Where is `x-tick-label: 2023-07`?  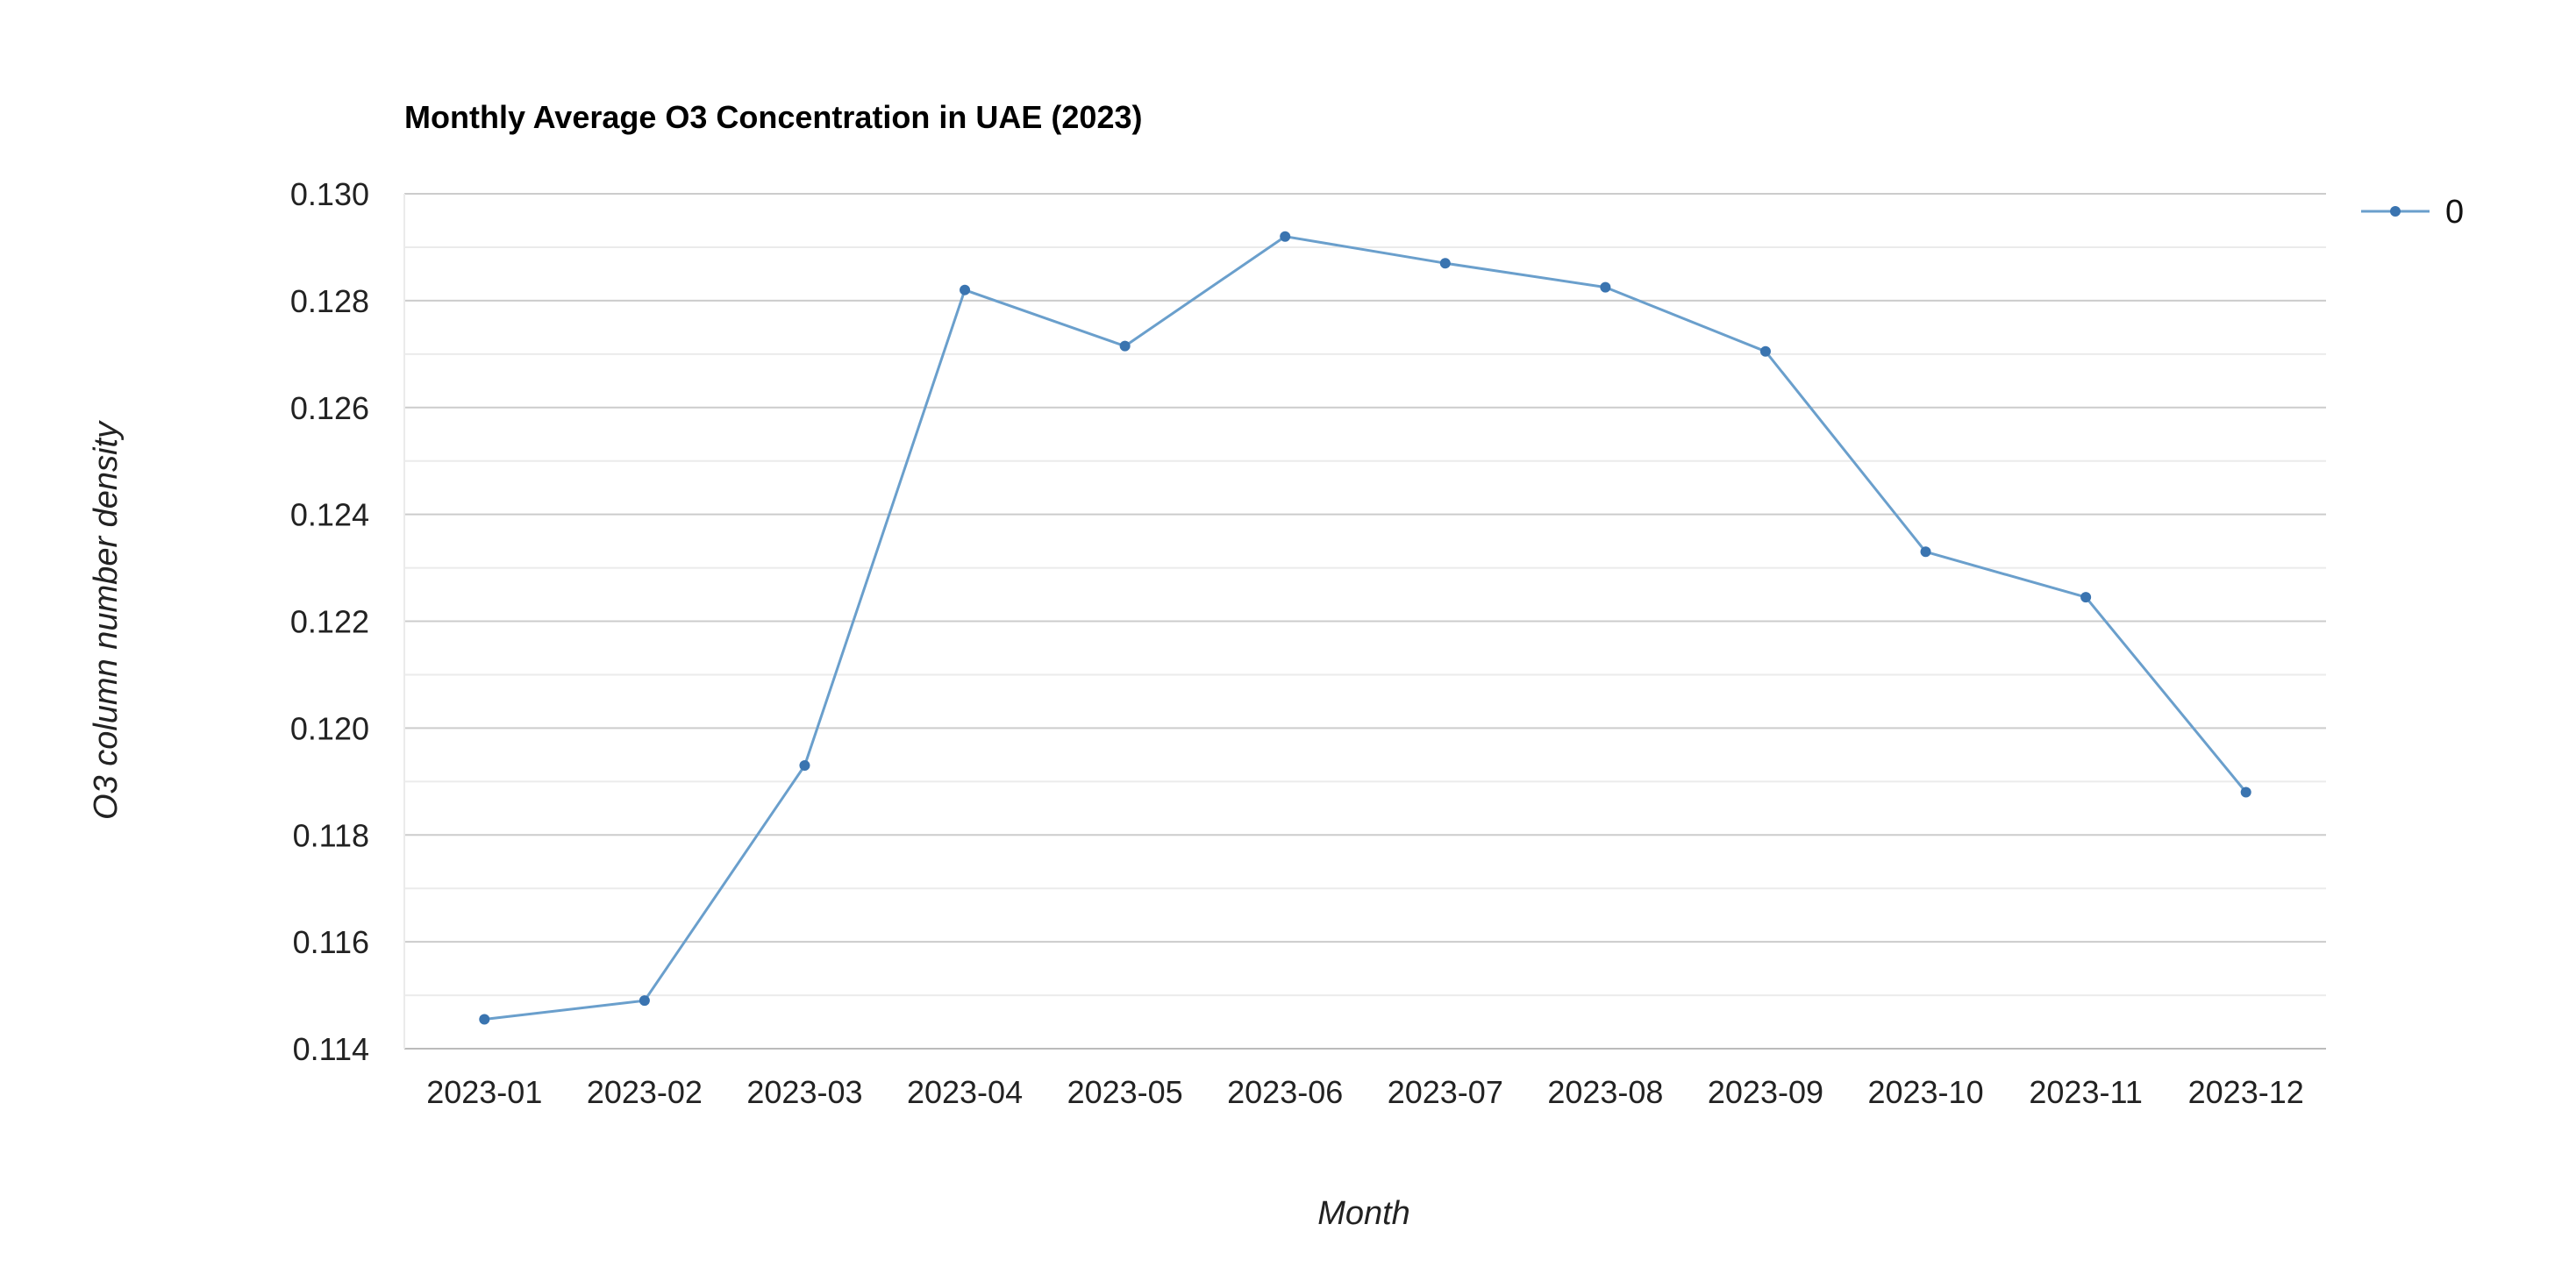 x-tick-label: 2023-07 is located at coordinates (1445, 1092).